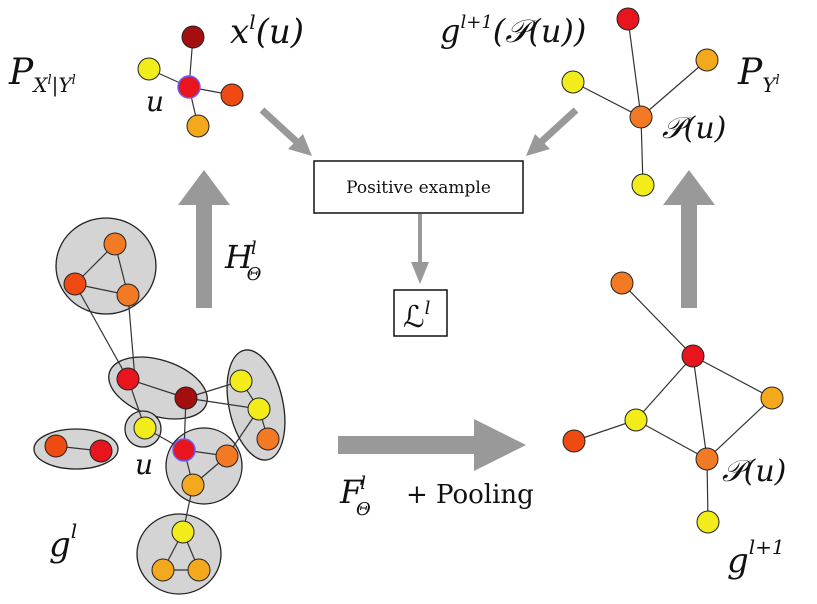 This screenshot has width=817, height=604. What do you see at coordinates (144, 464) in the screenshot?
I see `label-u-bottom: u` at bounding box center [144, 464].